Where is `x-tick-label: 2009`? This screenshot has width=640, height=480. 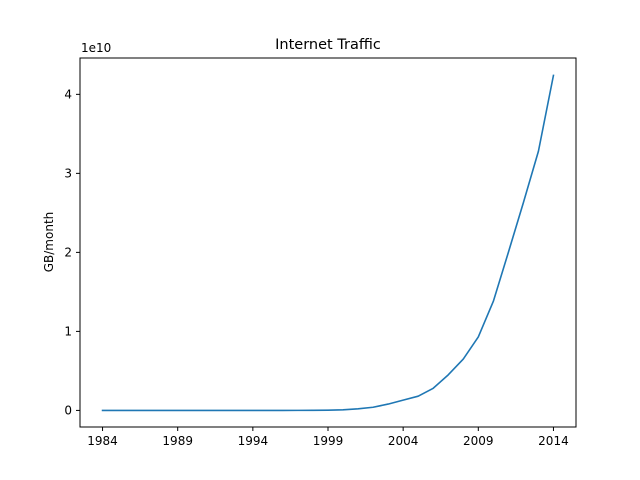 x-tick-label: 2009 is located at coordinates (478, 441).